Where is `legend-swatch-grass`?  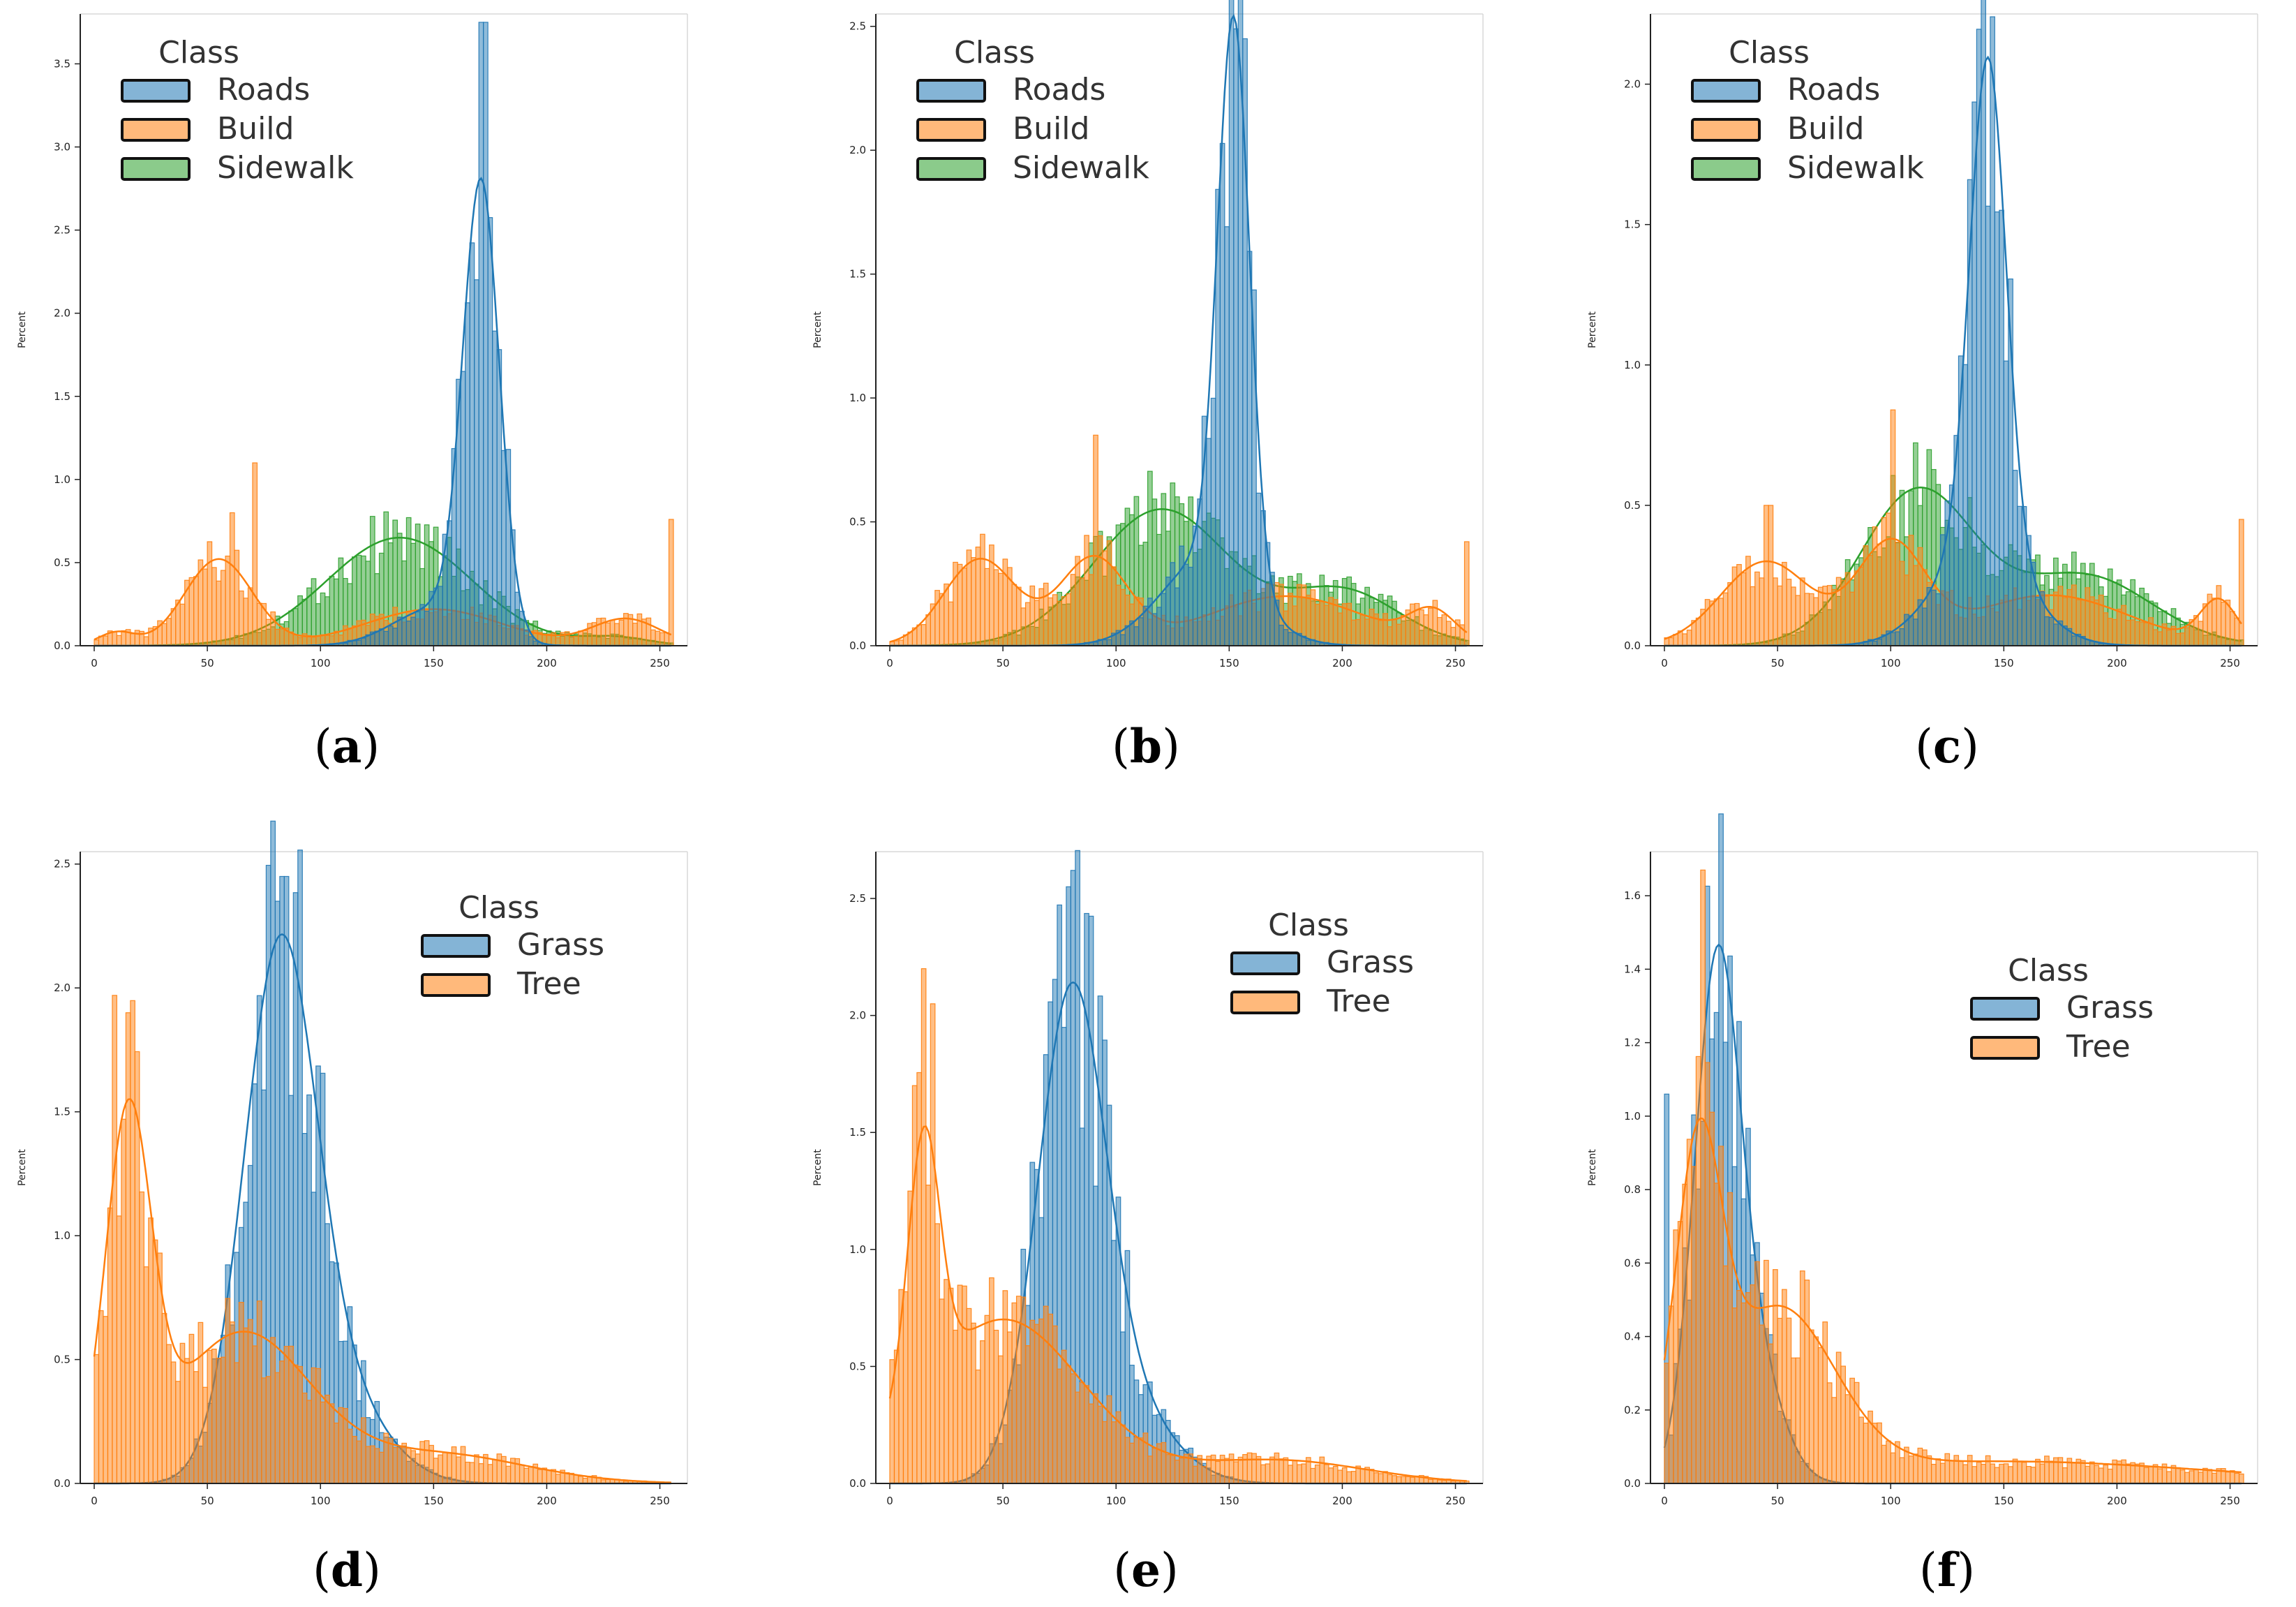
legend-swatch-grass is located at coordinates (1265, 963).